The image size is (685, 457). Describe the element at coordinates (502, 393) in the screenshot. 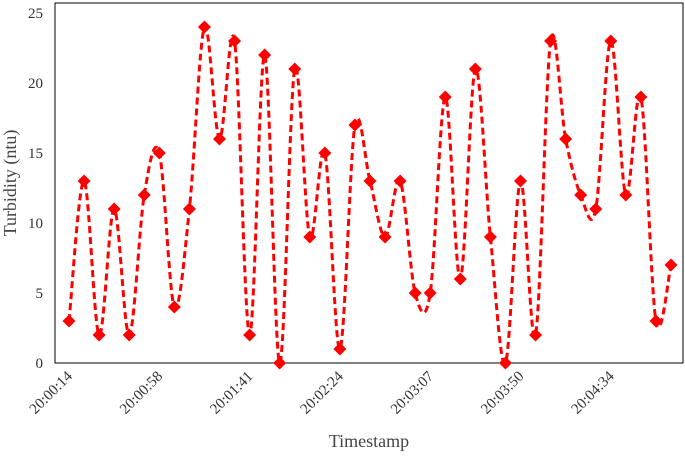

I see `x-tick-label: 20:03:50` at that location.